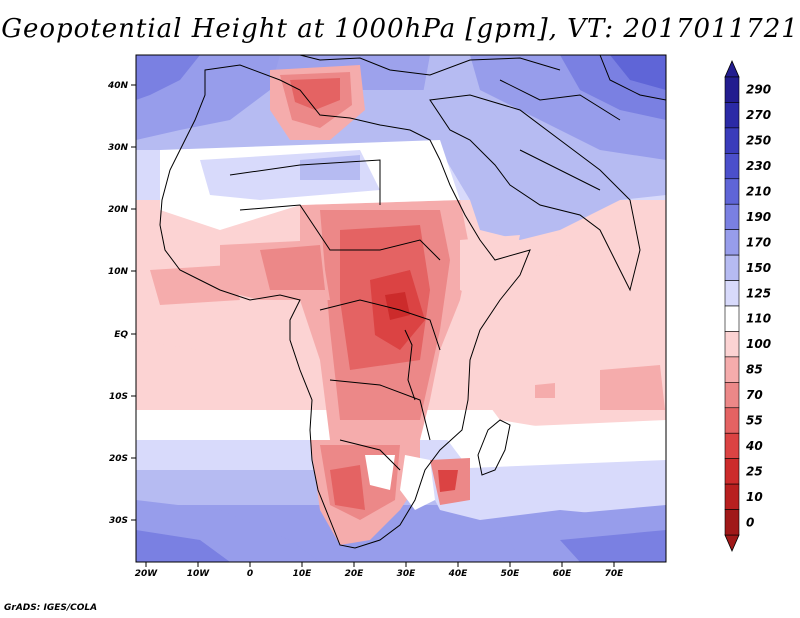 The height and width of the screenshot is (618, 800). Describe the element at coordinates (118, 521) in the screenshot. I see `lat-label-30s: 30S` at that location.